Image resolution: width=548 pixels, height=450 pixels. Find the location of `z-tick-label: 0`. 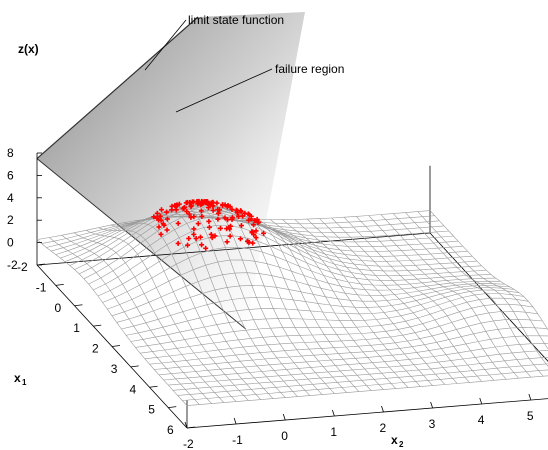

z-tick-label: 0 is located at coordinates (10, 243).